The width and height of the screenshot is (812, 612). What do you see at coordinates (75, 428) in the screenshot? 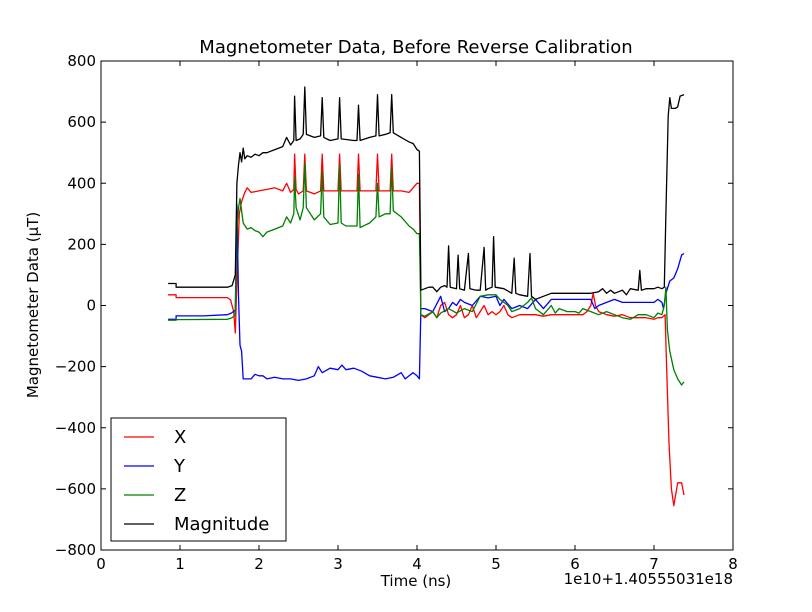
I see `y-tick-label: −400` at bounding box center [75, 428].